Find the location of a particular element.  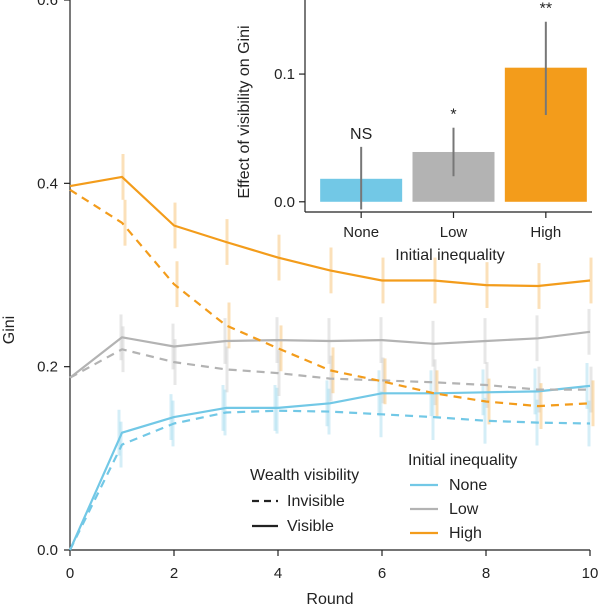

inset-y-ticks: 0.0 0.1 is located at coordinates (289, 138).